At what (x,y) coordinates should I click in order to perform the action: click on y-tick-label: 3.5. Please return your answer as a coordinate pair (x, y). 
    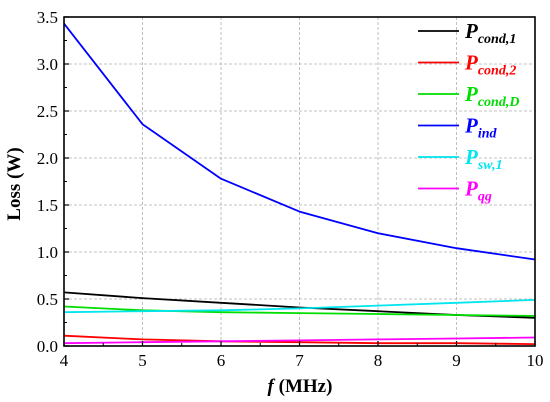
    Looking at the image, I should click on (47, 17).